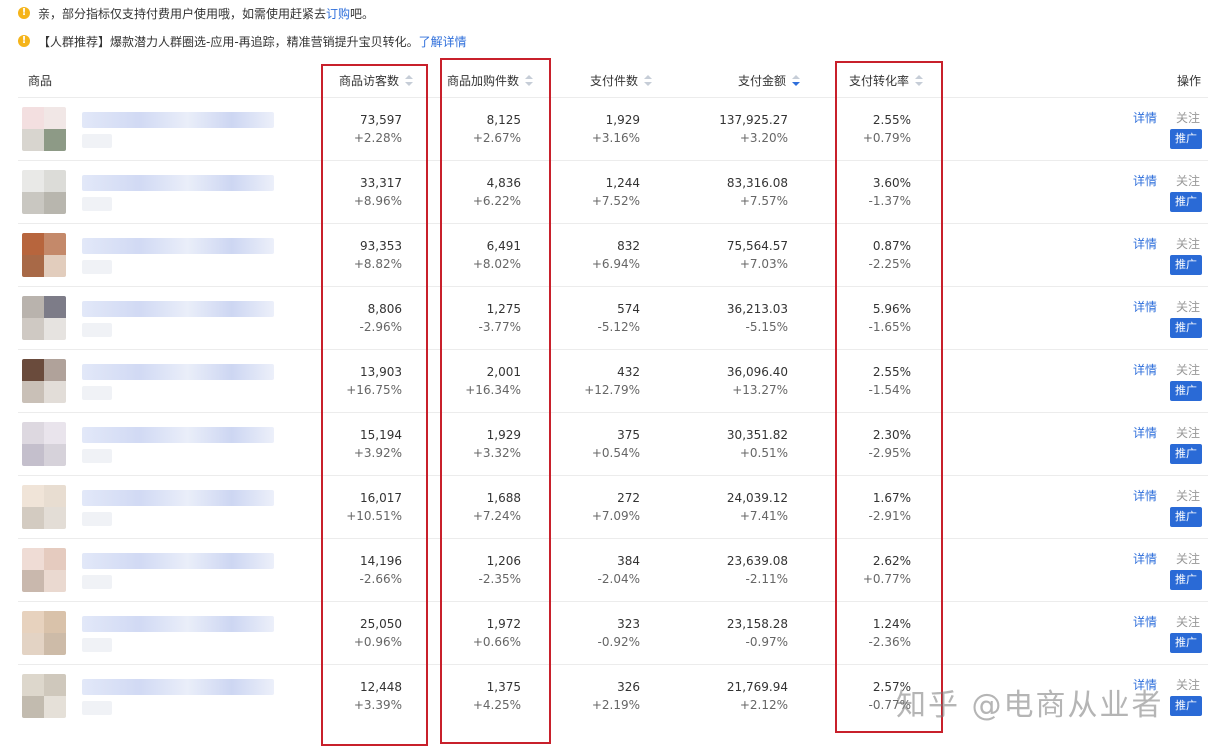  What do you see at coordinates (619, 633) in the screenshot?
I see `cell-paid: 323 -0.92%` at bounding box center [619, 633].